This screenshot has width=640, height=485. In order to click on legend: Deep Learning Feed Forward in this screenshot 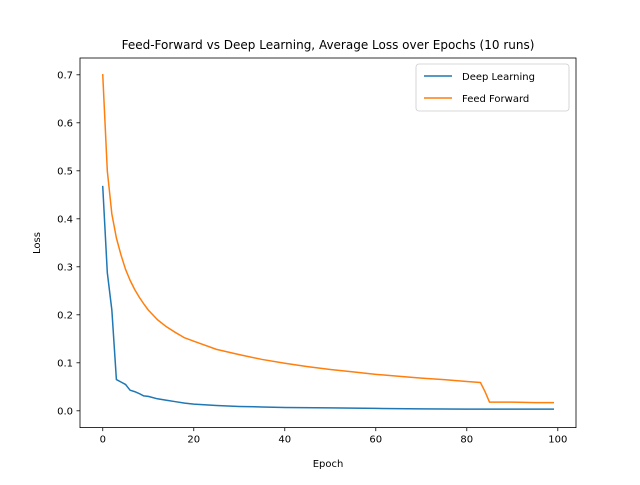, I will do `click(492, 87)`.